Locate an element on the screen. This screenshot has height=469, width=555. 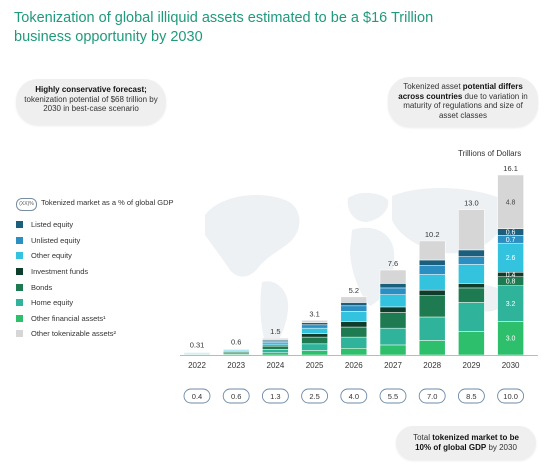
legend-label: Bonds is located at coordinates (42, 287).